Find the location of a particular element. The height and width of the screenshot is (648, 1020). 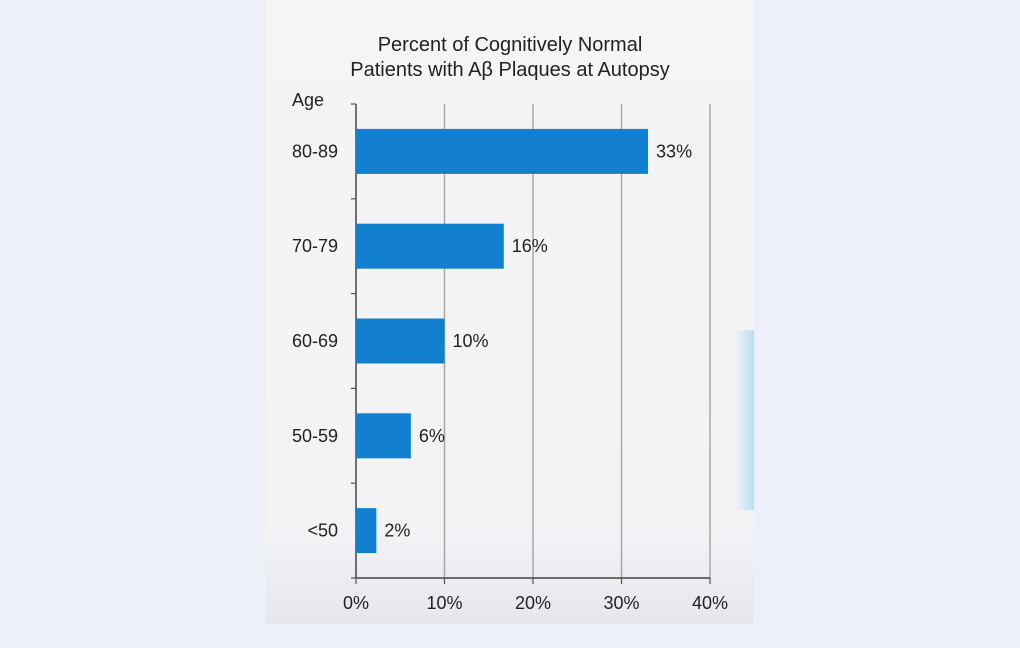

data-label: 2% is located at coordinates (397, 531).